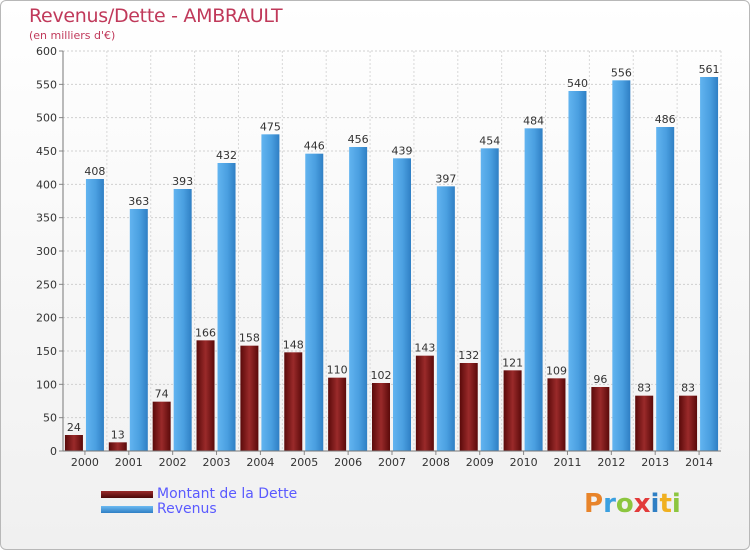  Describe the element at coordinates (46, 351) in the screenshot. I see `y-tick-label: 150` at that location.